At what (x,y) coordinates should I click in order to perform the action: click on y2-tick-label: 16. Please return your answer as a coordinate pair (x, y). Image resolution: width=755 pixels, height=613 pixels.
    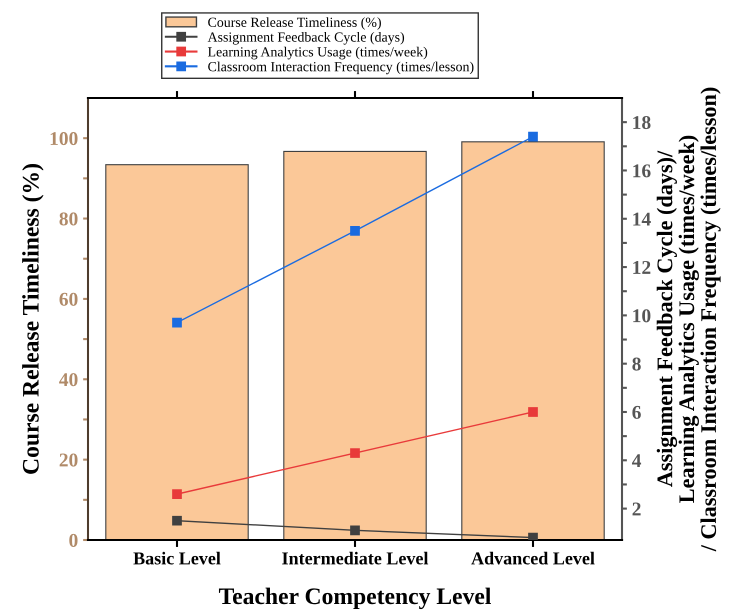
    Looking at the image, I should click on (642, 171).